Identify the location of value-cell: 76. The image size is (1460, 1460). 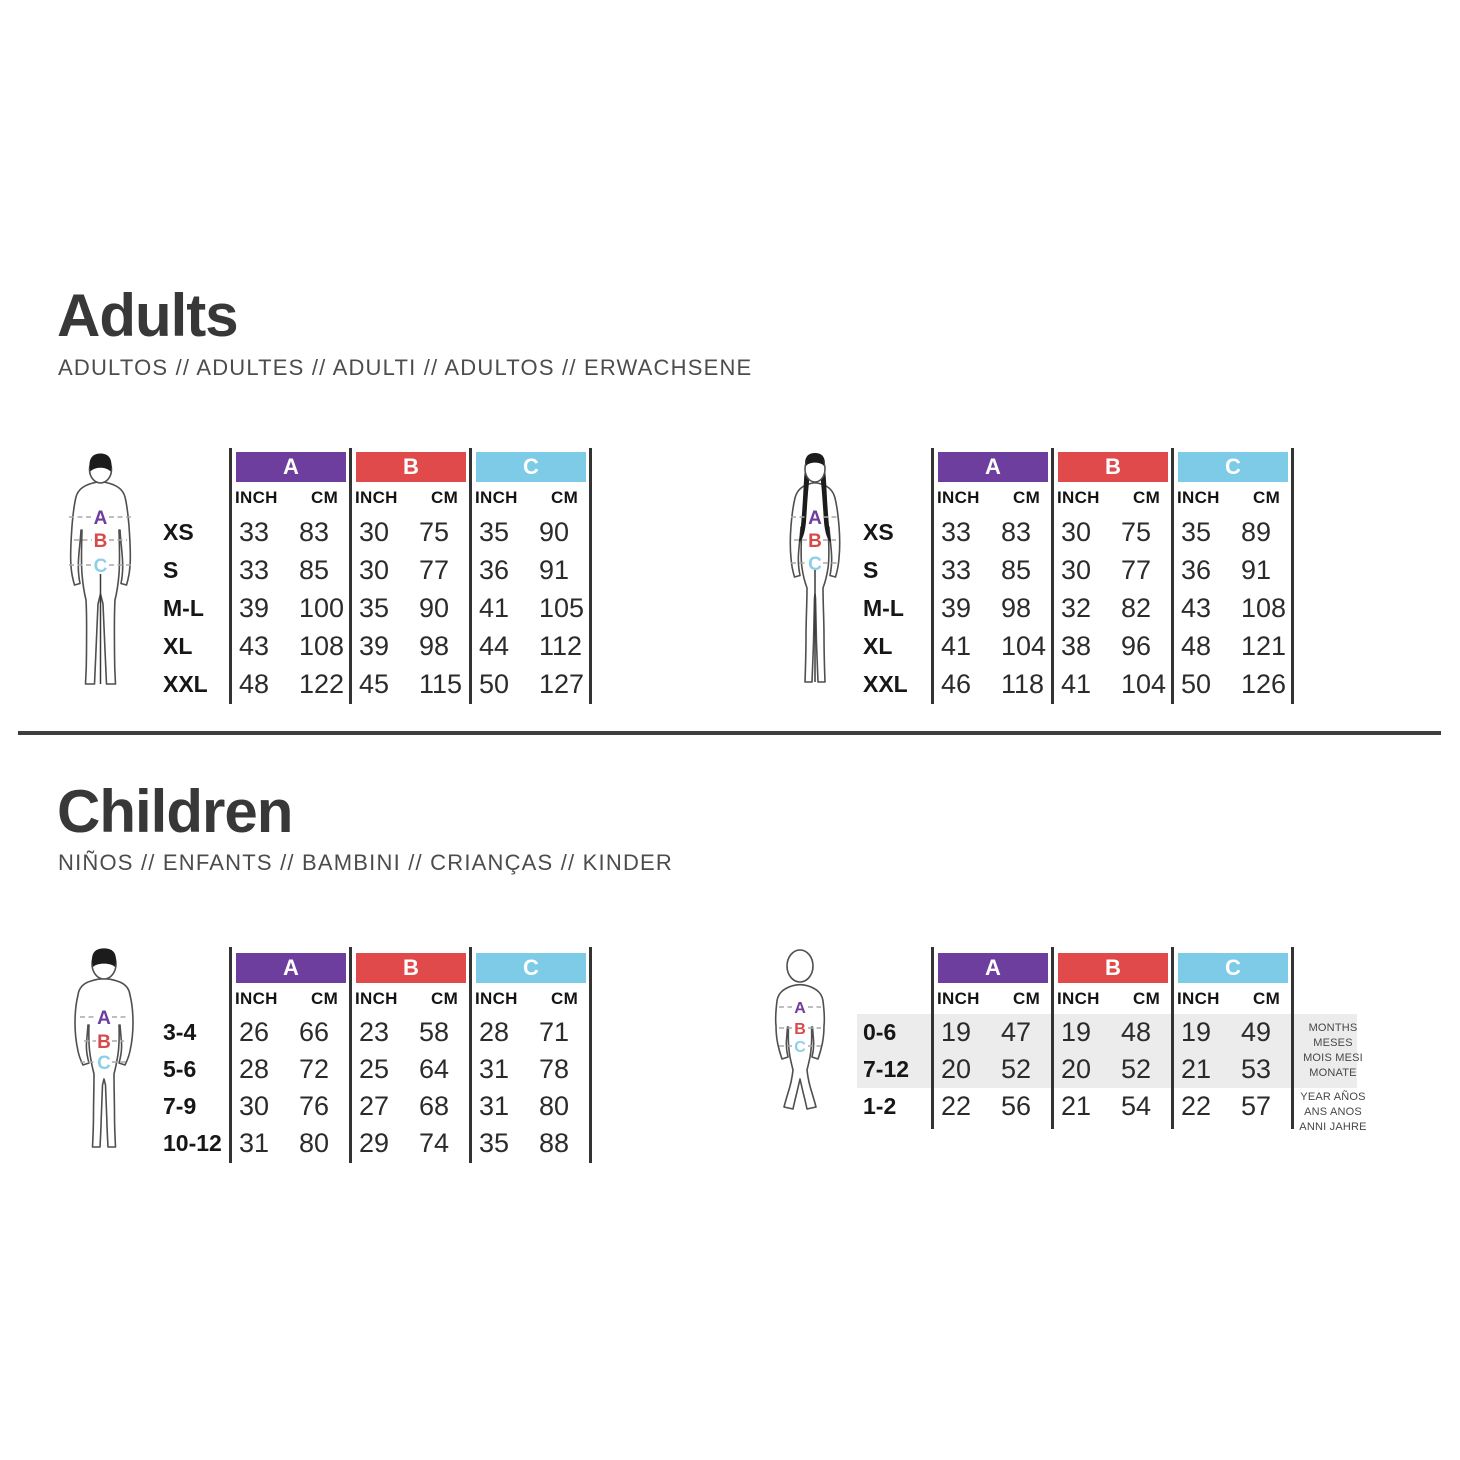
(314, 1106).